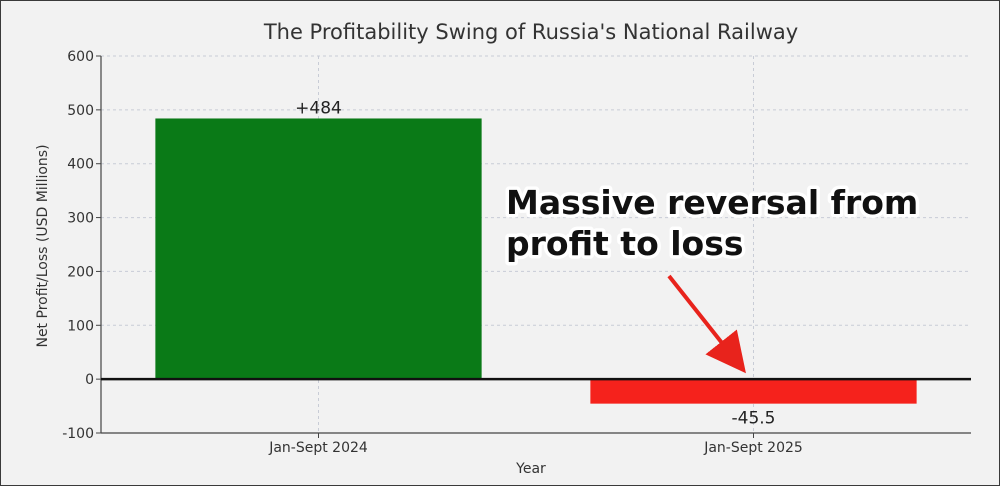 The height and width of the screenshot is (486, 1000). I want to click on y-tick-label: 300, so click(80, 219).